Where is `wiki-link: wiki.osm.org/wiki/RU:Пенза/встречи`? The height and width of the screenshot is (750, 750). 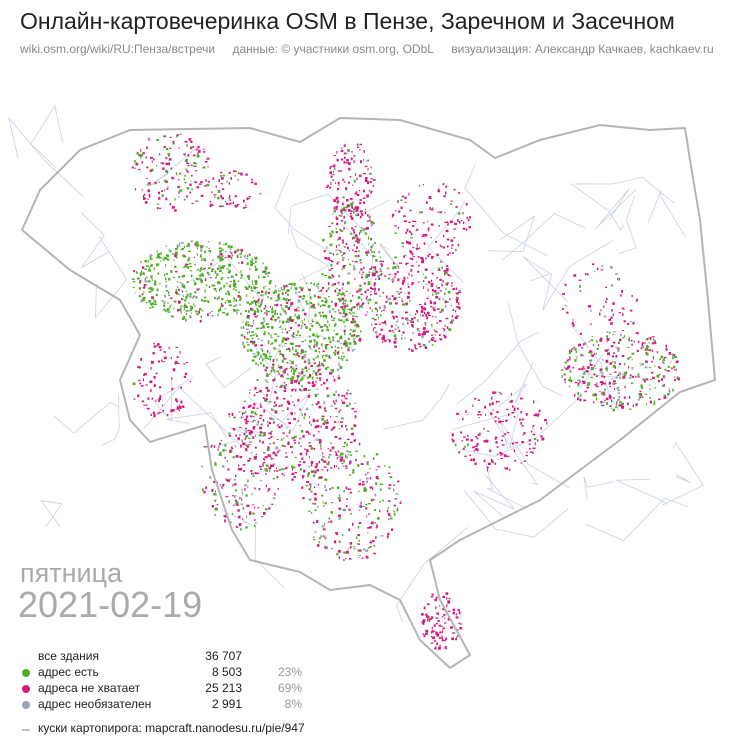 wiki-link: wiki.osm.org/wiki/RU:Пенза/встречи is located at coordinates (118, 49).